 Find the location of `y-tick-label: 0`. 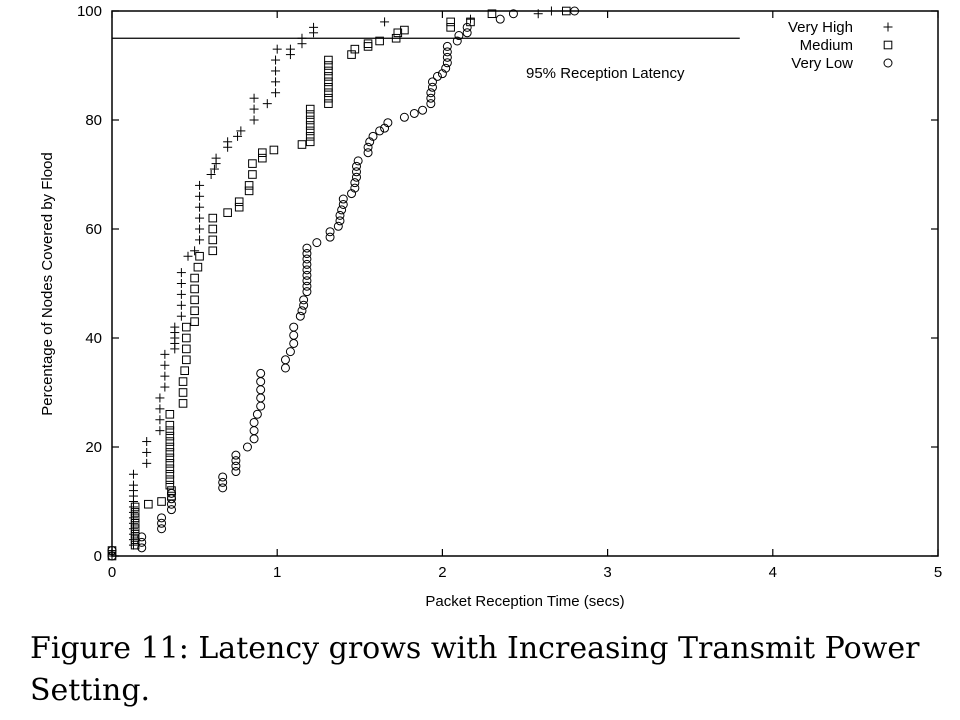

y-tick-label: 0 is located at coordinates (98, 556).